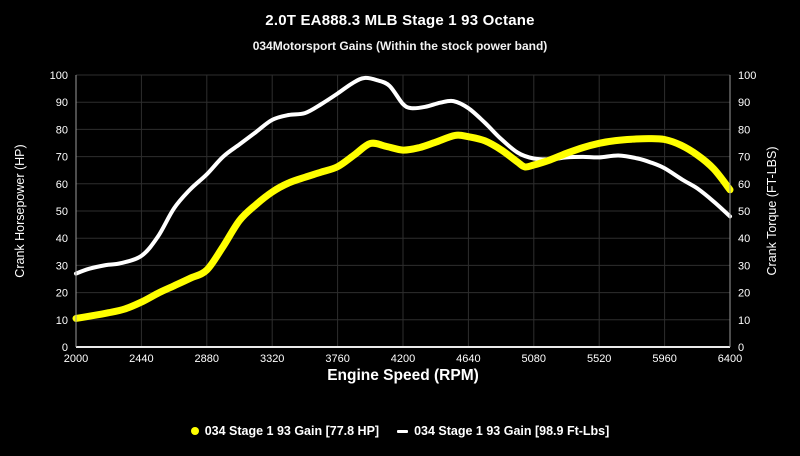  Describe the element at coordinates (403, 375) in the screenshot. I see `x-axis-title: Engine Speed (RPM)` at that location.